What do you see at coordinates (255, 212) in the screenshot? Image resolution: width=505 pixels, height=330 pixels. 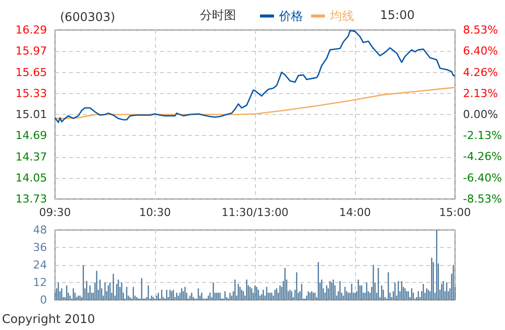 I see `x-tick-label: 11:30/13:00` at bounding box center [255, 212].